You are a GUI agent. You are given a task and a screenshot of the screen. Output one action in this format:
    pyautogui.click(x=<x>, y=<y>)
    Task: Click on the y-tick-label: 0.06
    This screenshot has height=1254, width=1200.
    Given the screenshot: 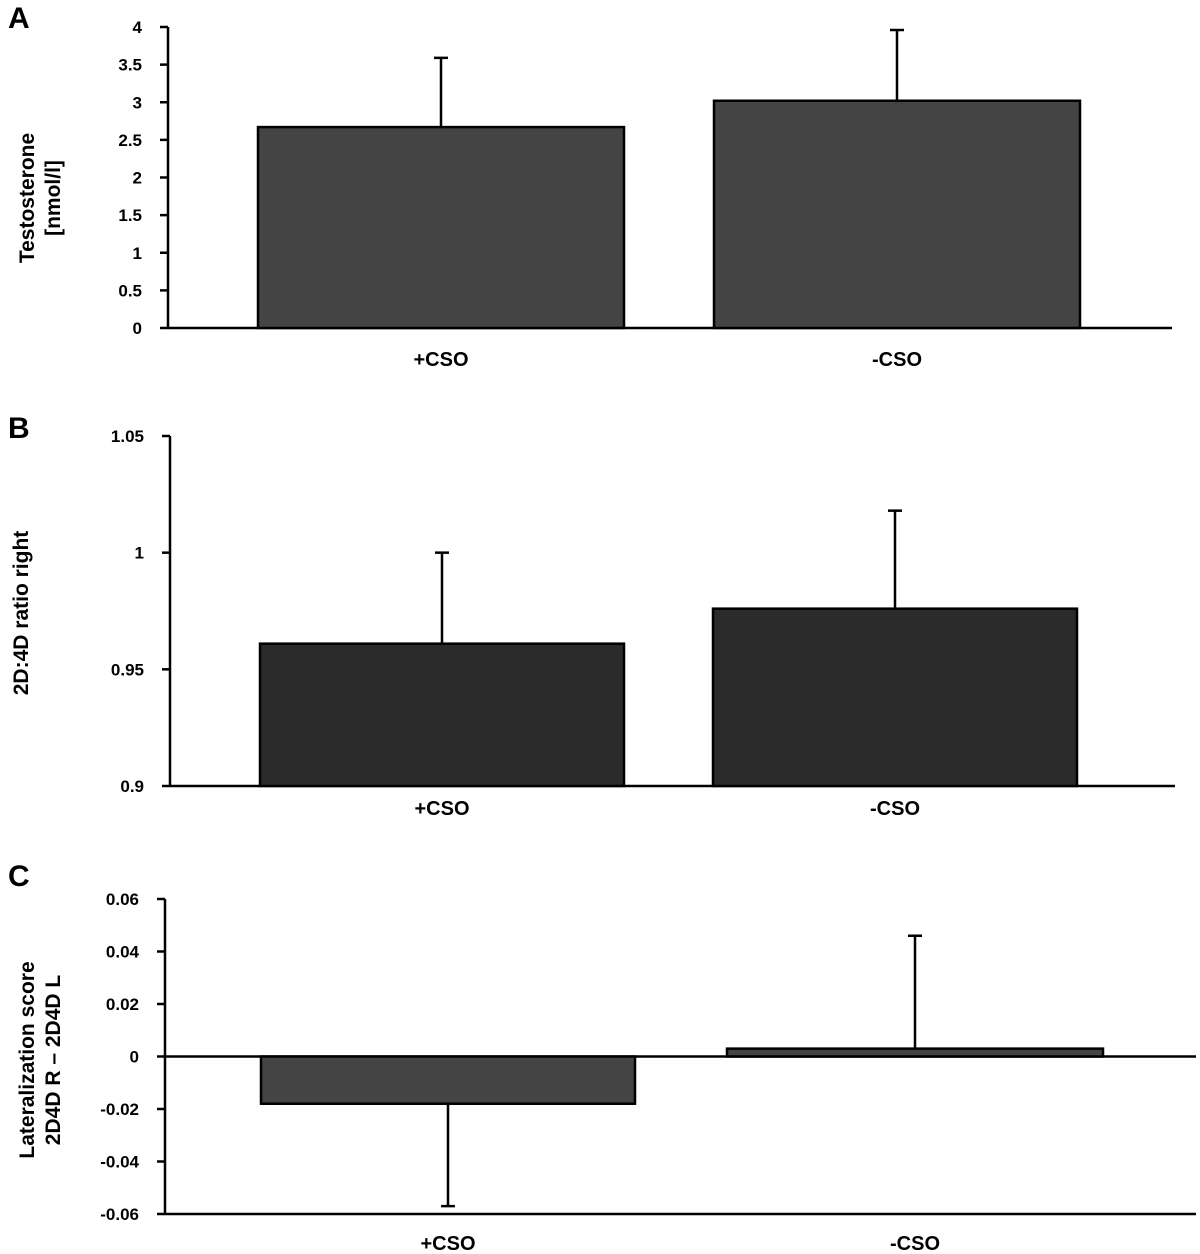 What is the action you would take?
    pyautogui.click(x=122, y=899)
    